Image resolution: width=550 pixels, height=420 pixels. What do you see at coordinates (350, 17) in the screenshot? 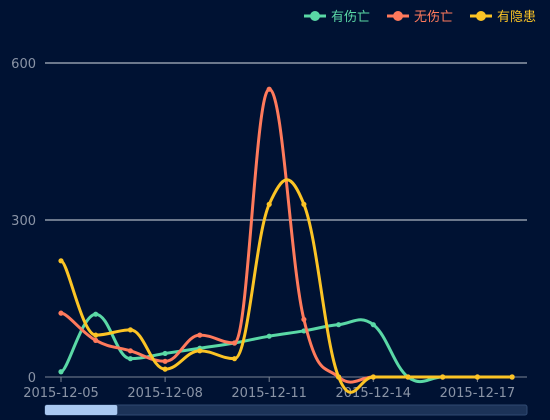
I see `legend-label: 有伤亡` at bounding box center [350, 17].